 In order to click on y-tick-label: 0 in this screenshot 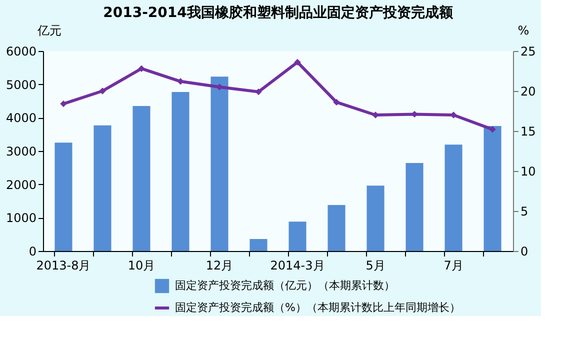, I will do `click(32, 251)`.